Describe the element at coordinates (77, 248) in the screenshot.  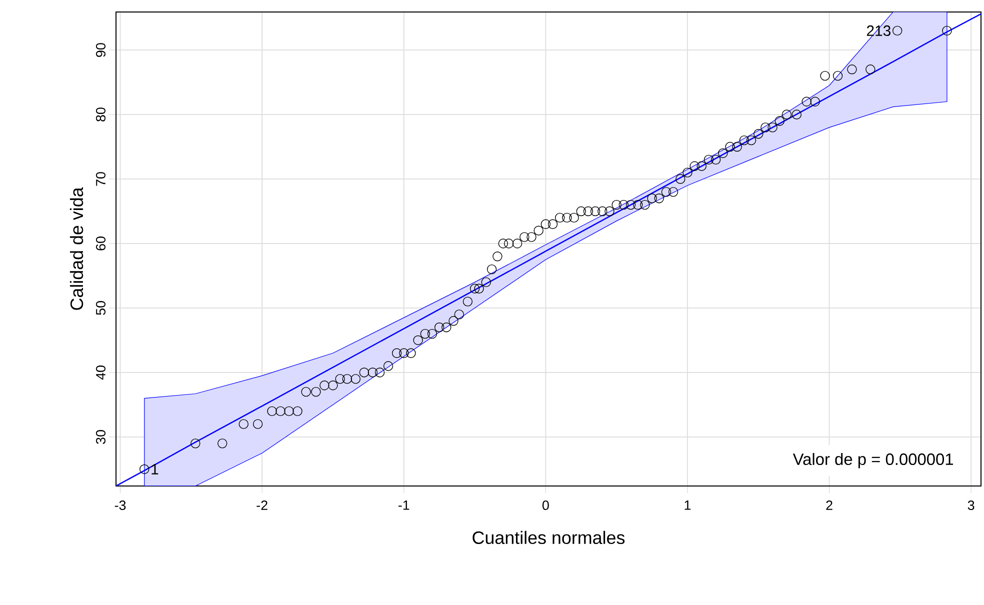
I see `y-axis-title: Calidad de vida` at that location.